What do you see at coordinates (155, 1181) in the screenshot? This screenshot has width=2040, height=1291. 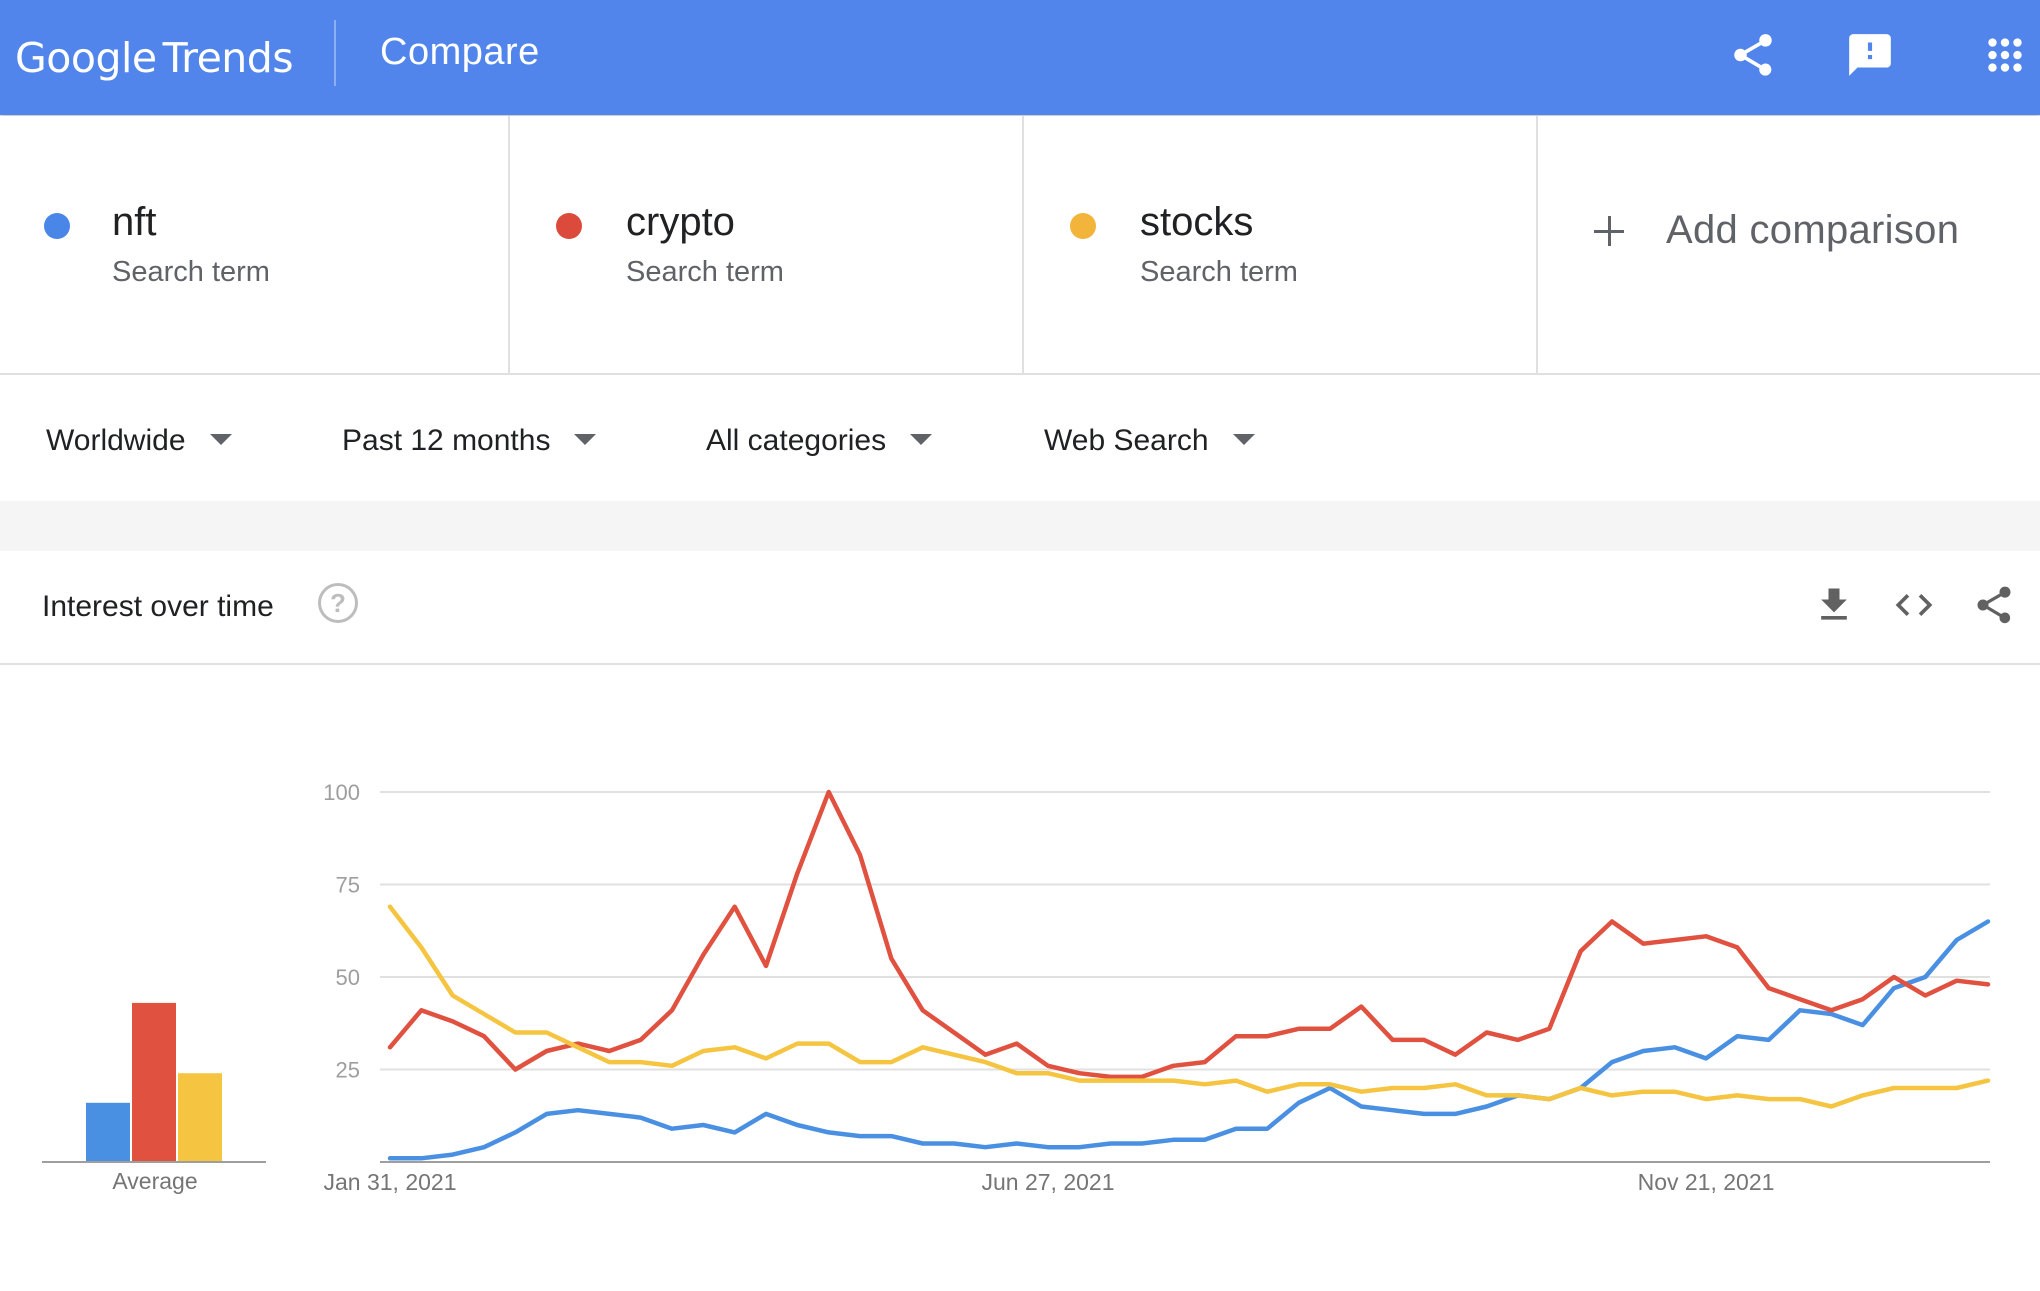 I see `average-label: Average` at bounding box center [155, 1181].